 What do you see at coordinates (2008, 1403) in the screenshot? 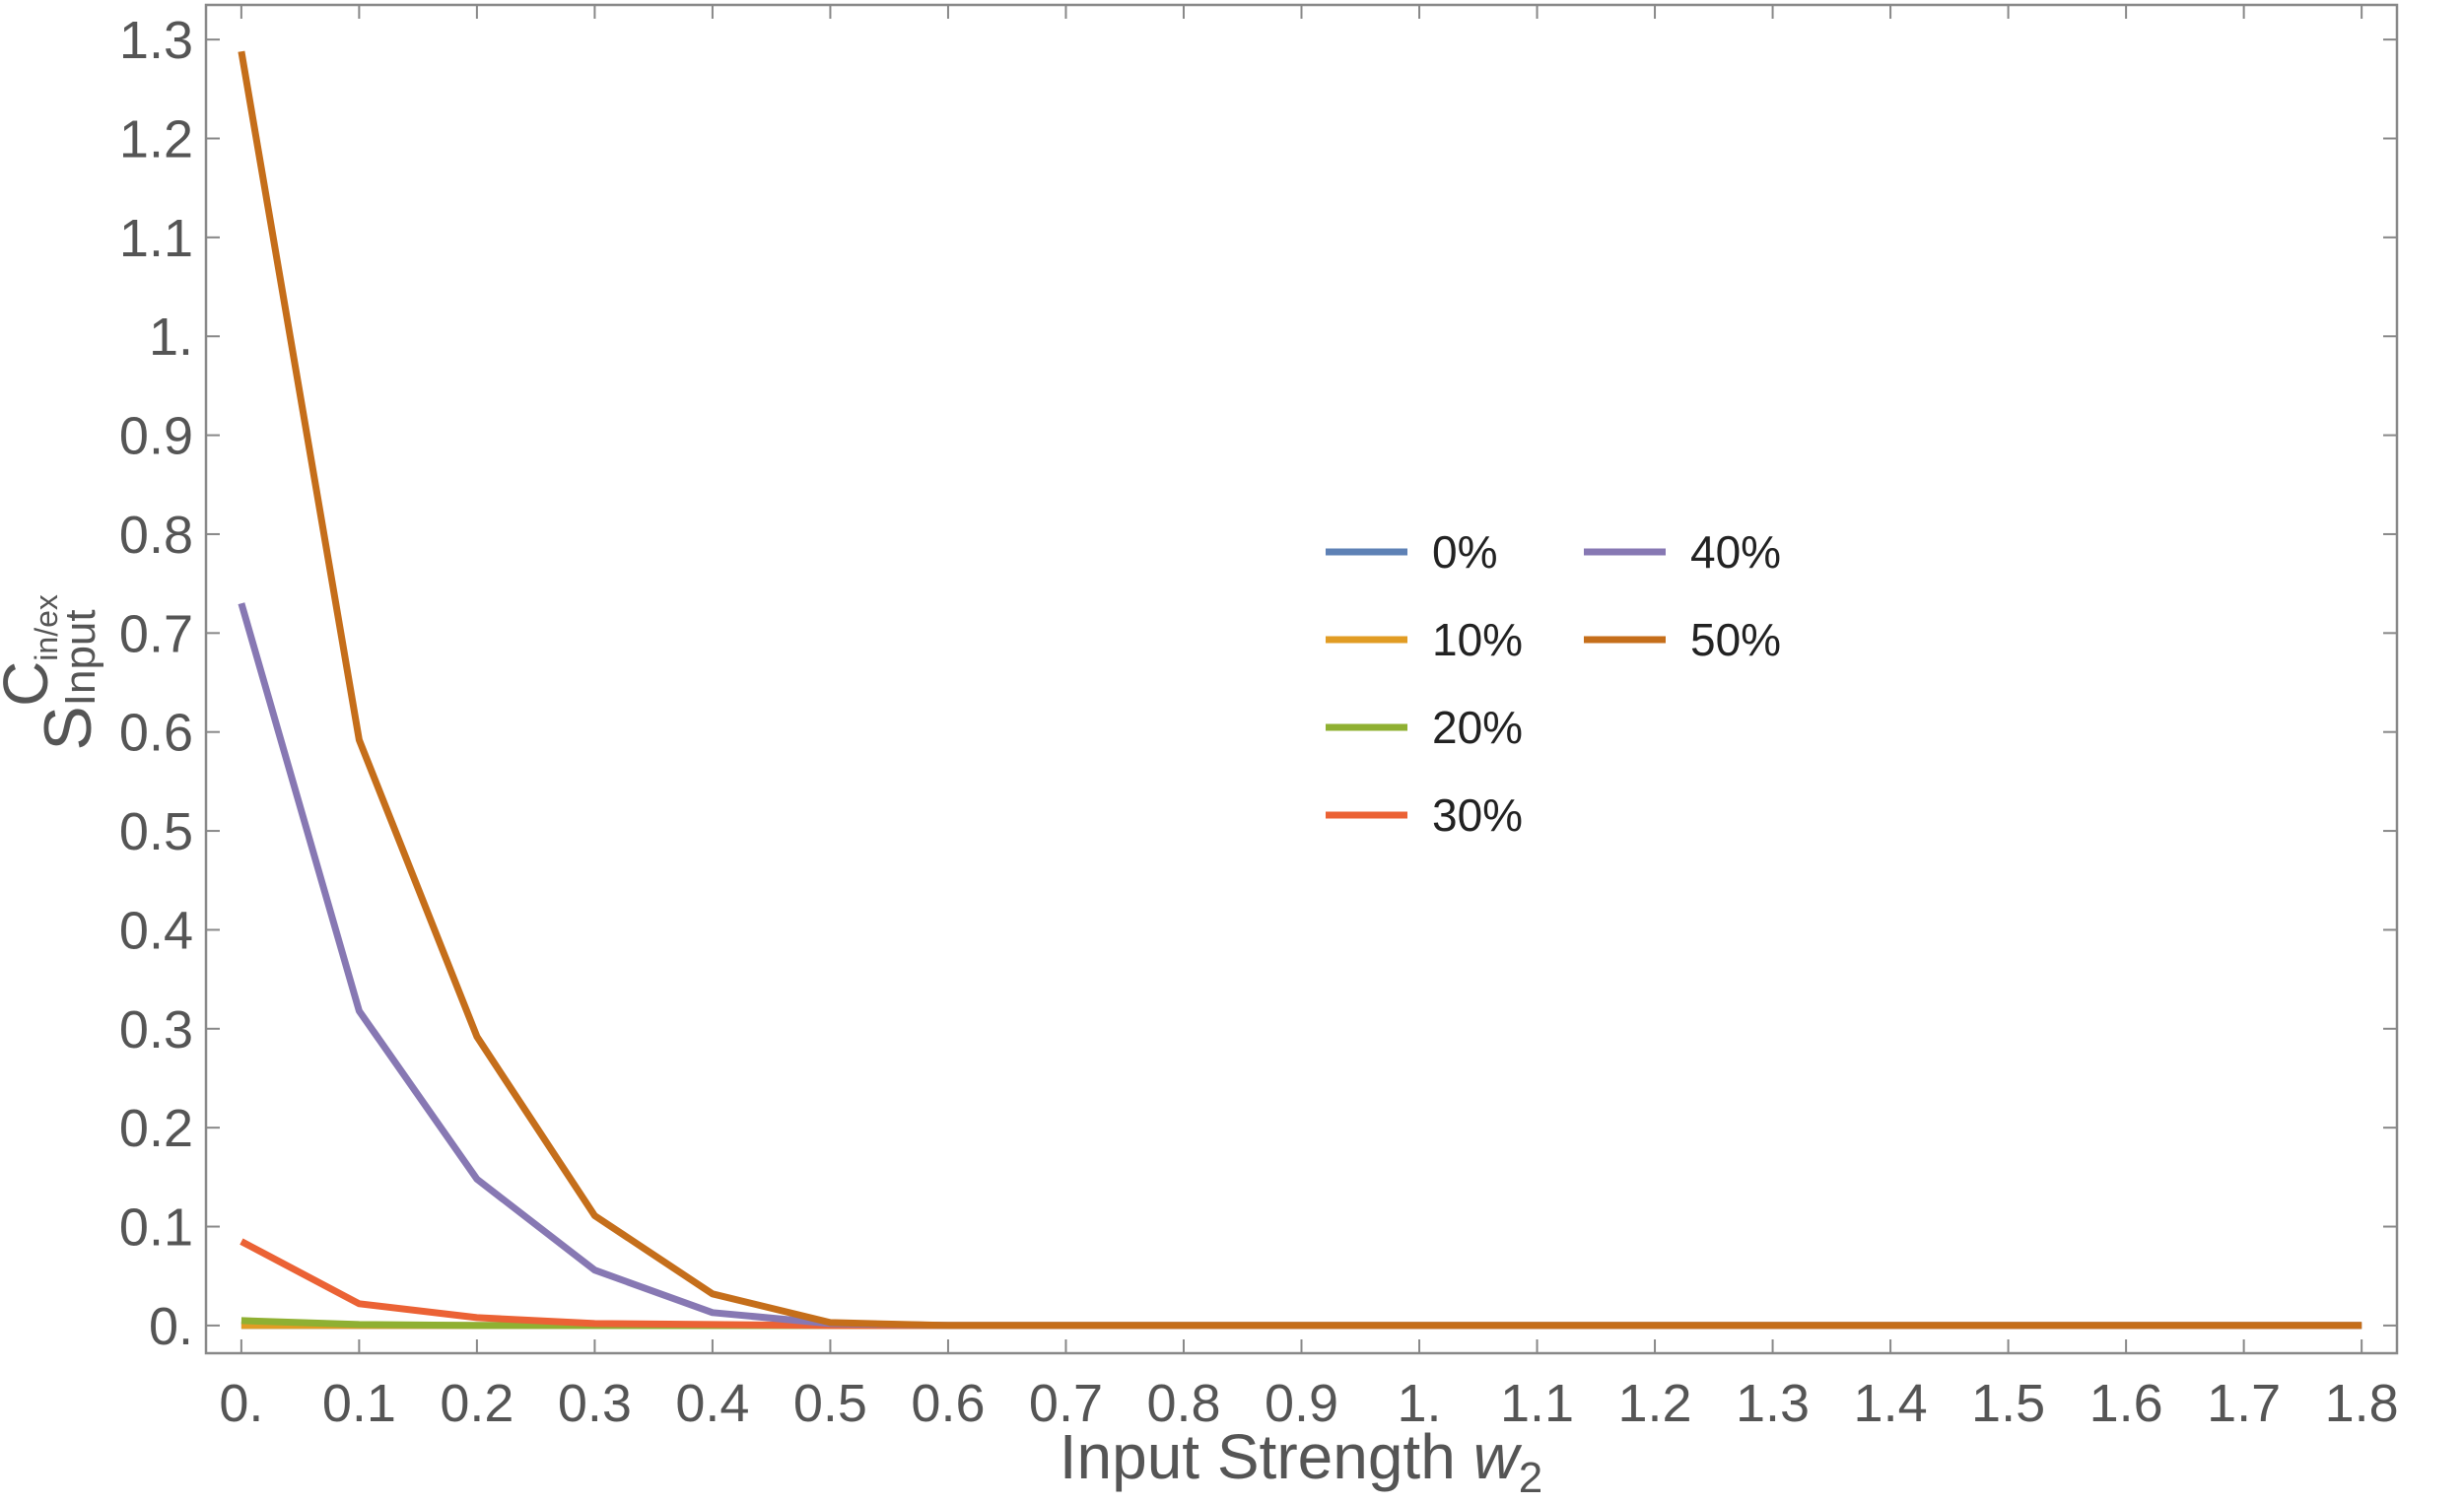
I see `x-tick-label: 1.5` at bounding box center [2008, 1403].